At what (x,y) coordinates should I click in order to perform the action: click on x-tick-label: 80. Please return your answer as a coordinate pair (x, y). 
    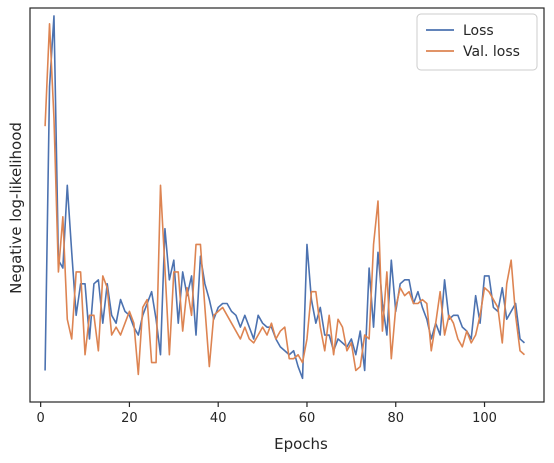
    Looking at the image, I should click on (395, 418).